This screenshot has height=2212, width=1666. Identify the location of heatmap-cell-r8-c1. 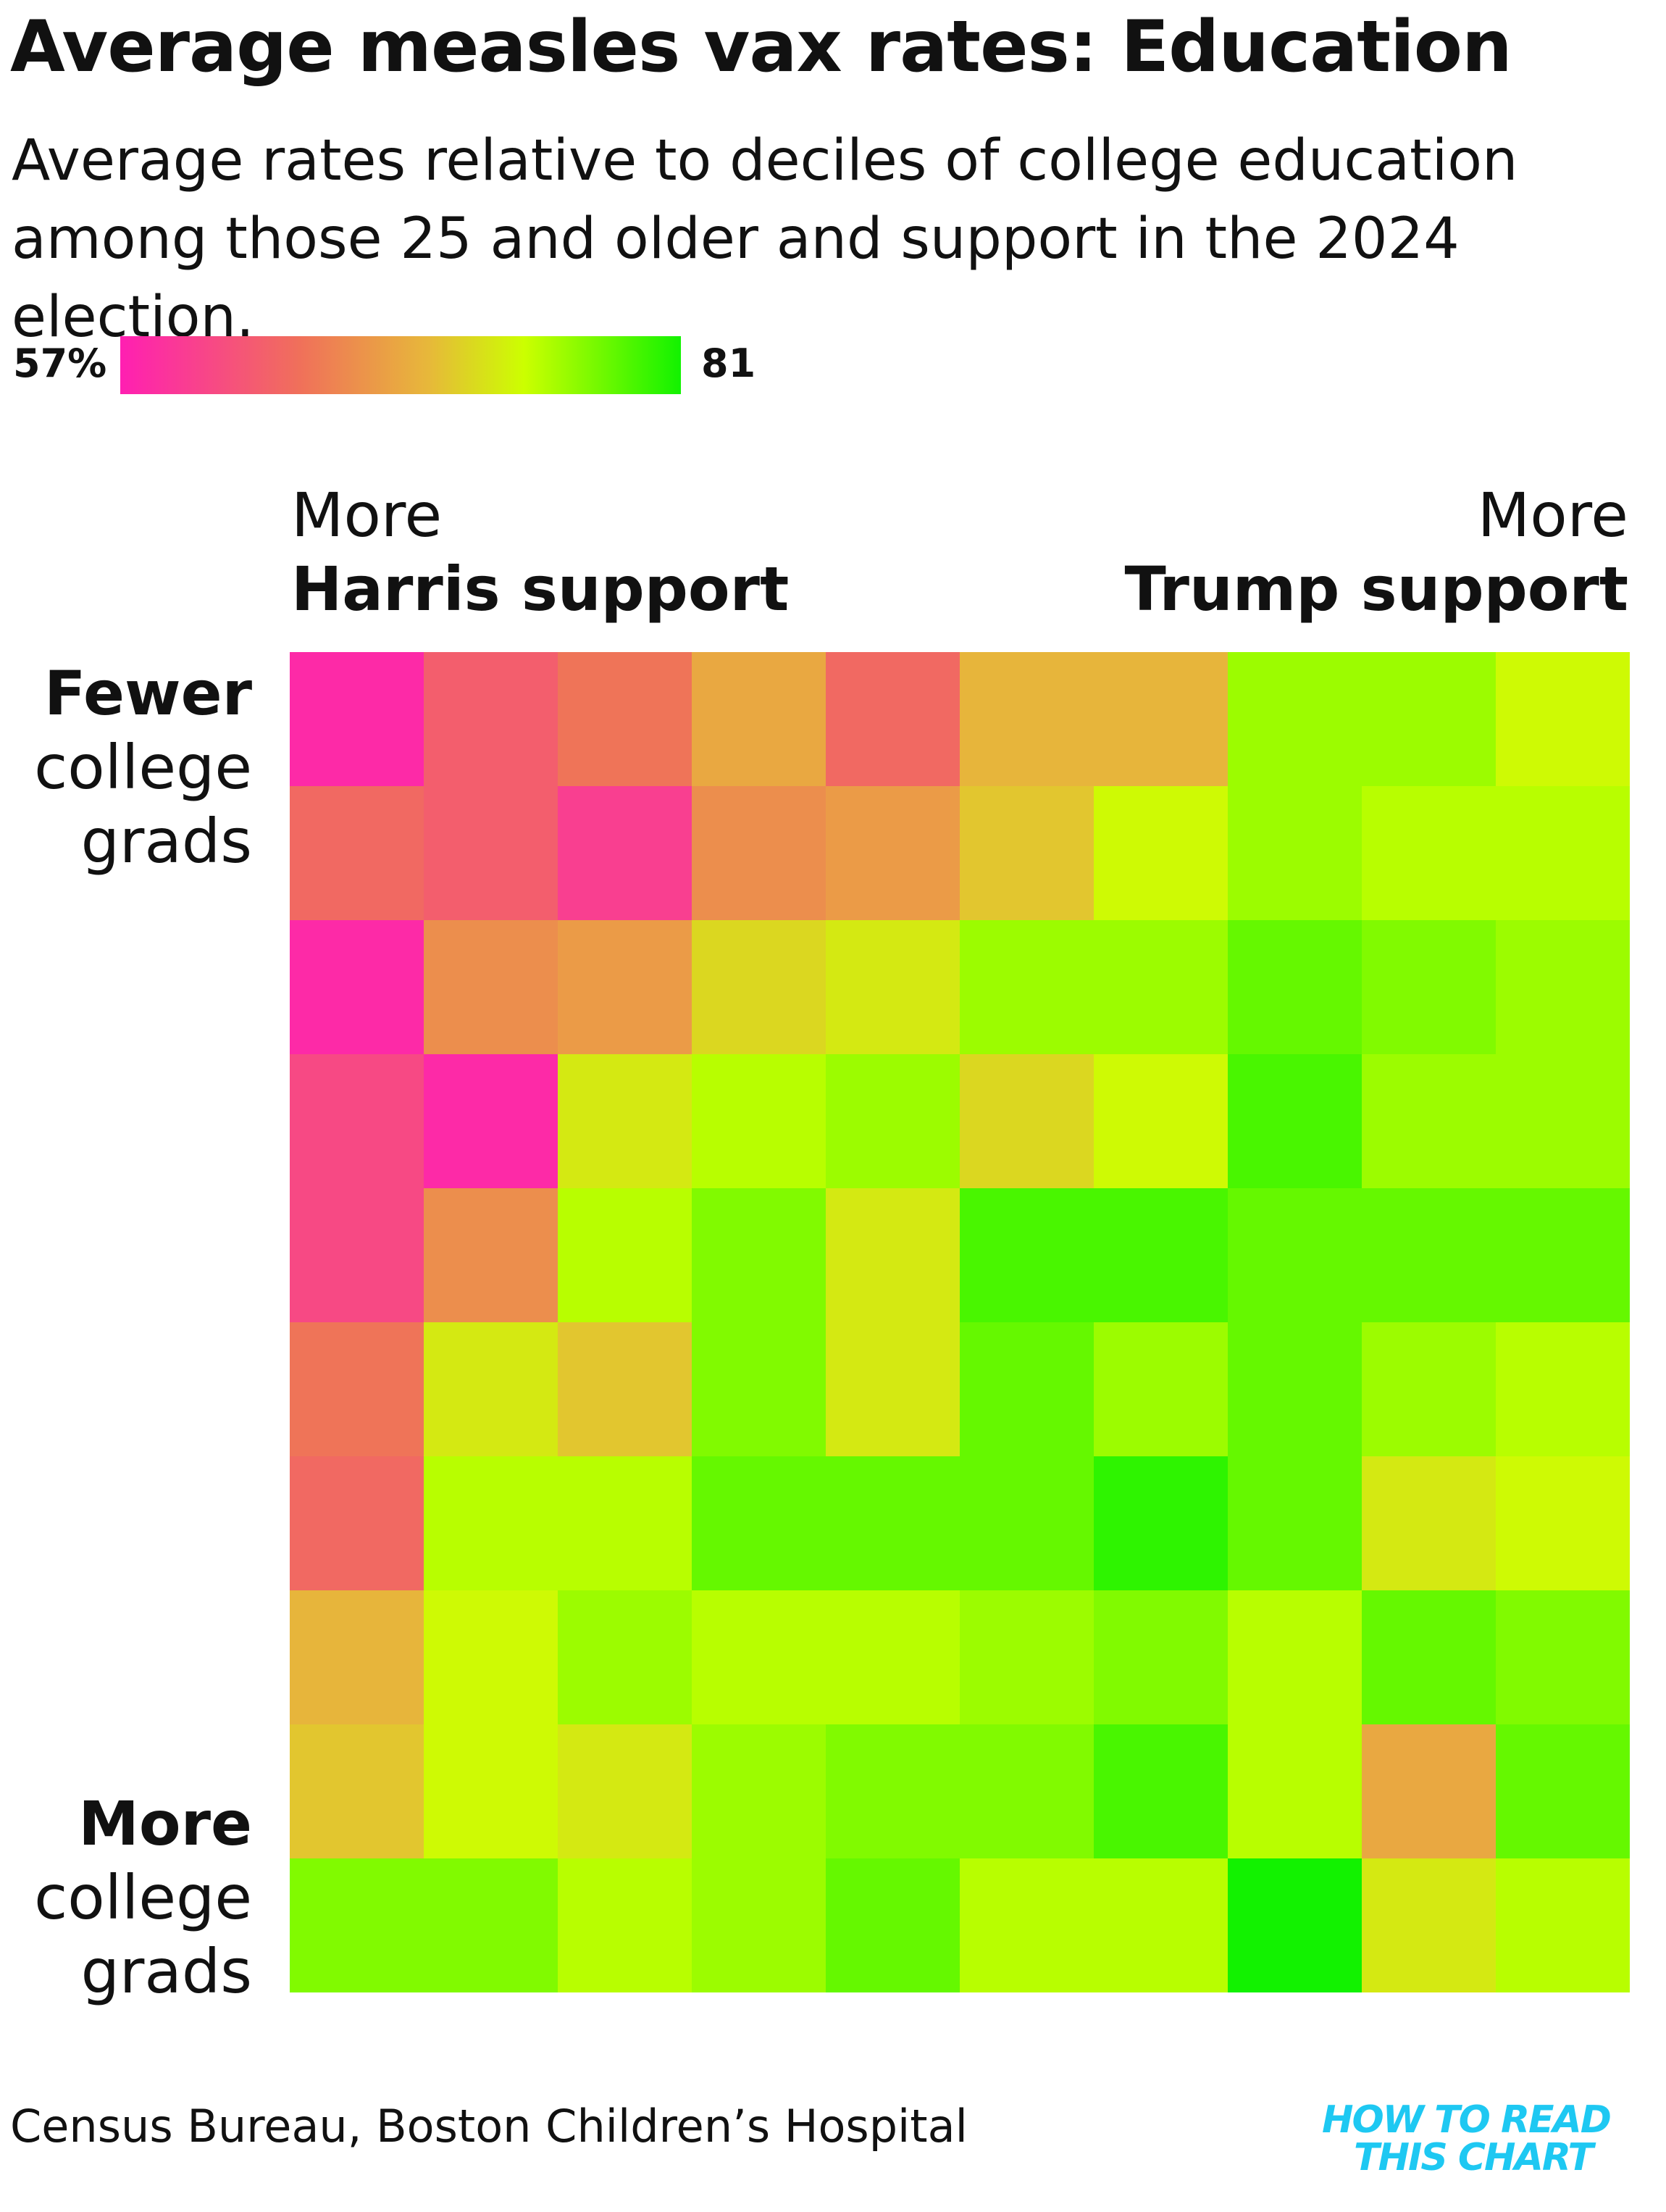
(357, 1658).